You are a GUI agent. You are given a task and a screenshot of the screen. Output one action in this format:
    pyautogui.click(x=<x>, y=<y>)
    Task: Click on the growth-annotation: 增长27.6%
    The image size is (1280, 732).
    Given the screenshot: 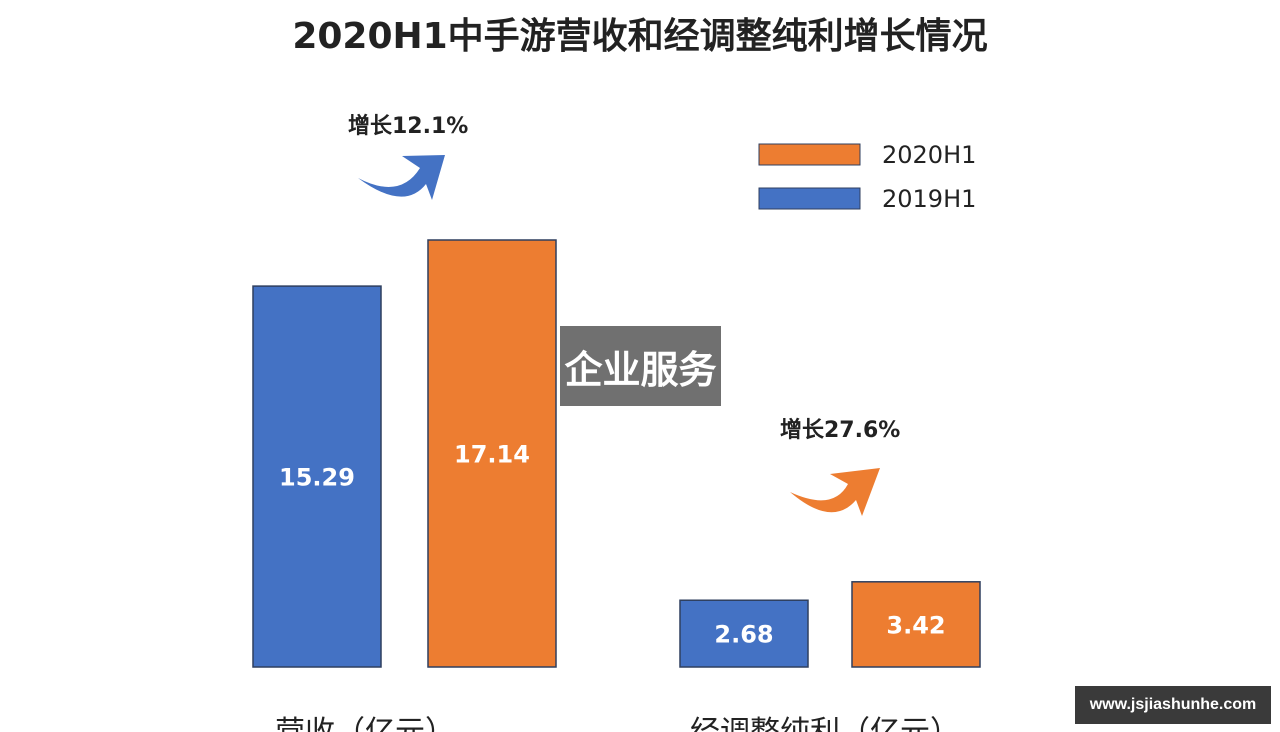 What is the action you would take?
    pyautogui.click(x=840, y=430)
    